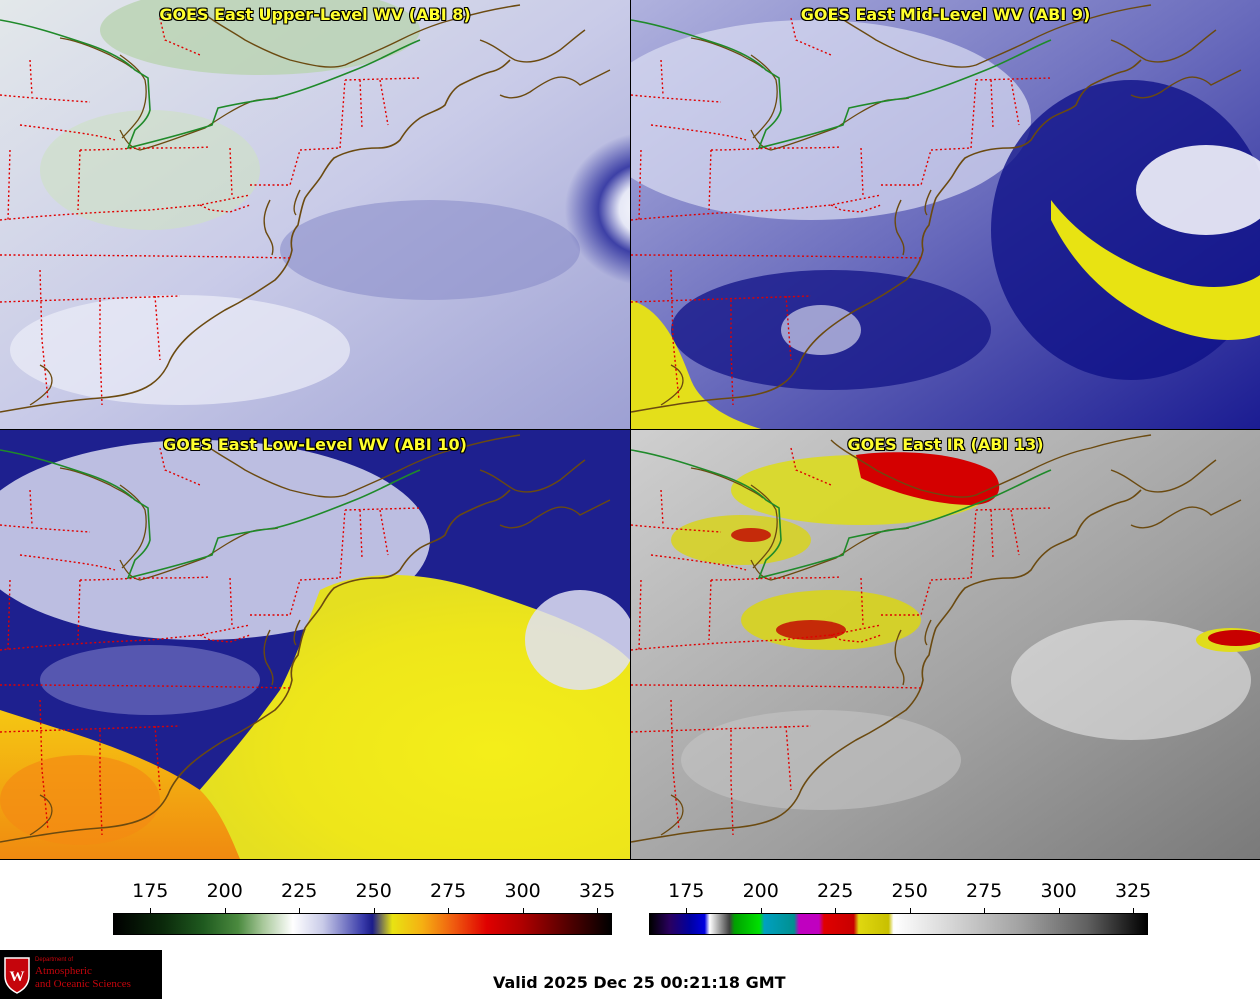 This screenshot has width=1260, height=999. I want to click on wv-colorbar-tick-label: 325, so click(597, 891).